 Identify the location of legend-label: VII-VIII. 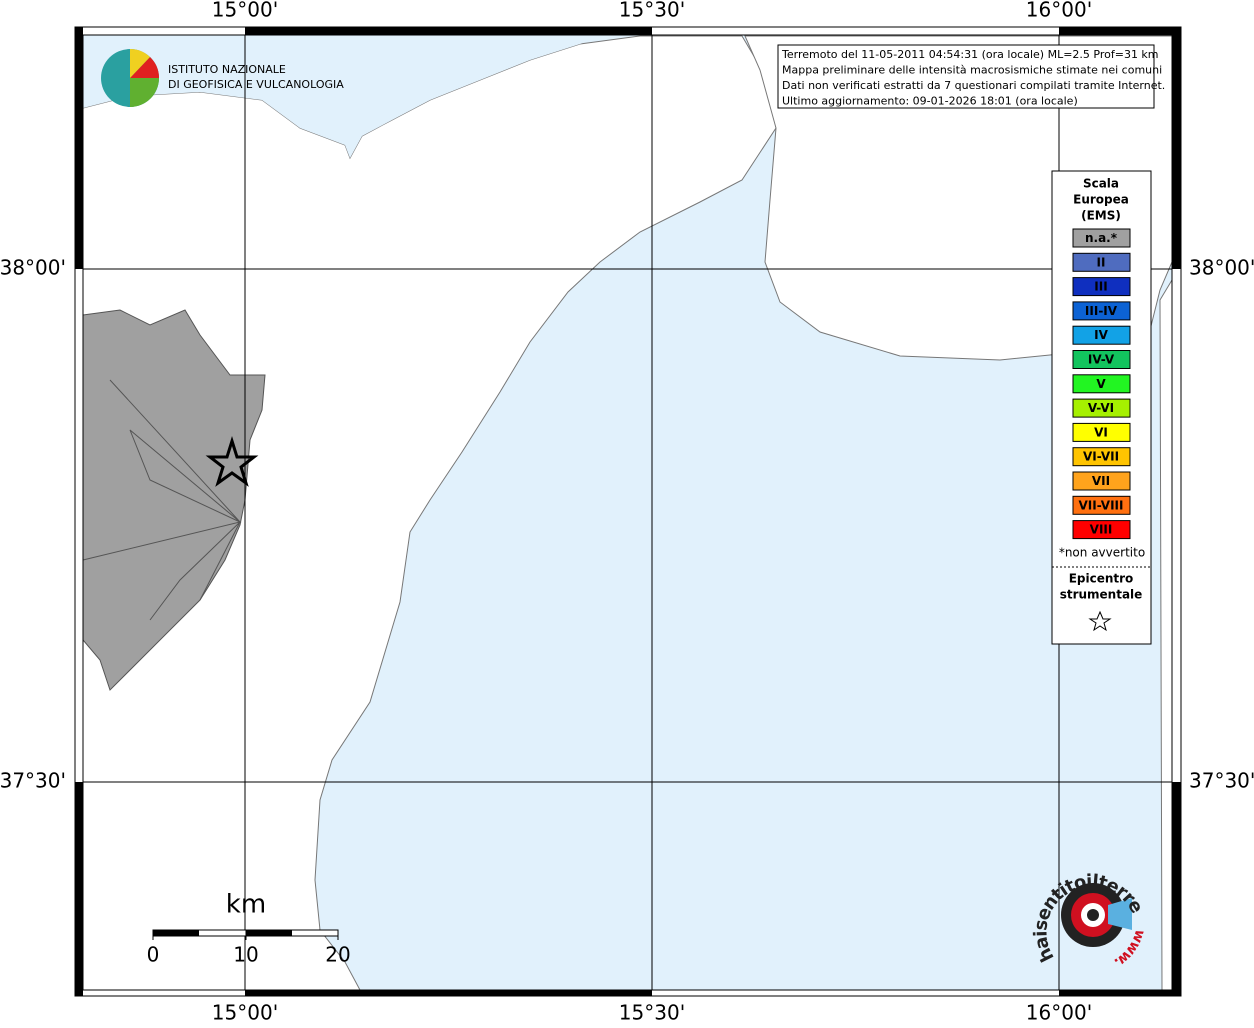
(1100, 505).